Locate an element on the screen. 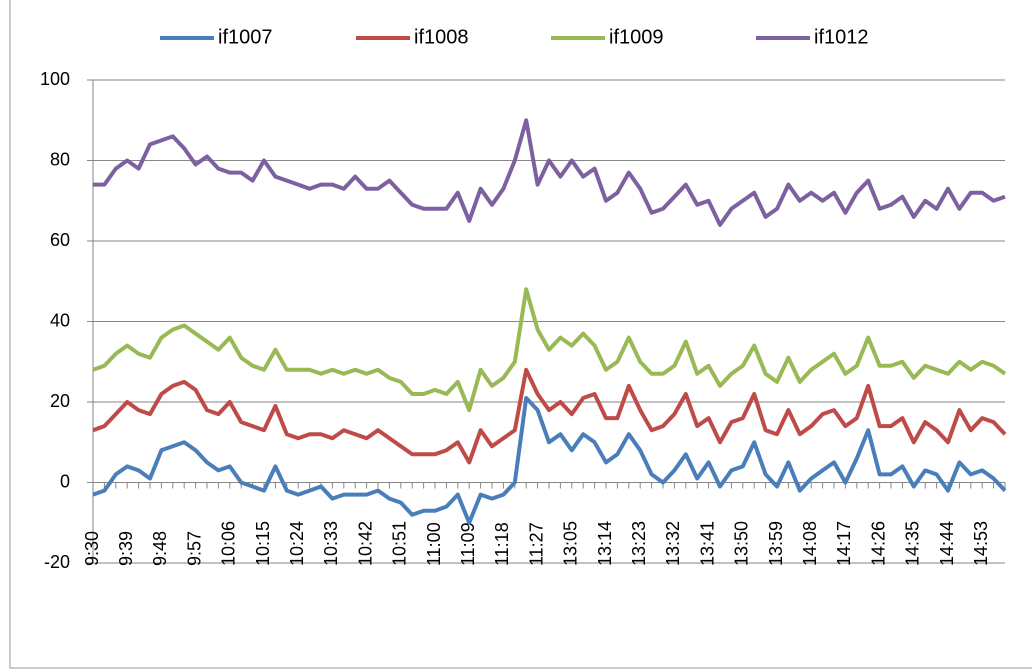  x-tick-label: 13:14 is located at coordinates (605, 543).